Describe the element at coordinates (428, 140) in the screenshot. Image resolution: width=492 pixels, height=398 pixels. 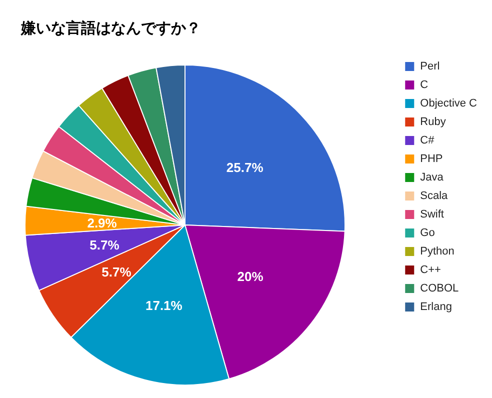
I see `legend-label: C#` at that location.